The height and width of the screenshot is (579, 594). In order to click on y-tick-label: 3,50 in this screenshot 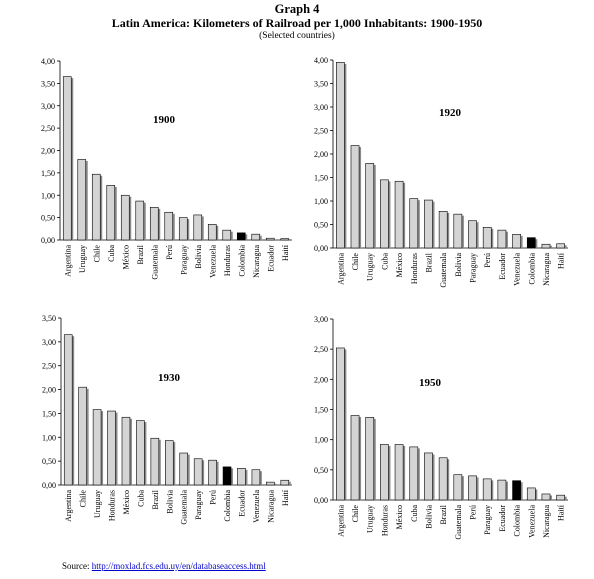, I will do `click(48, 83)`.